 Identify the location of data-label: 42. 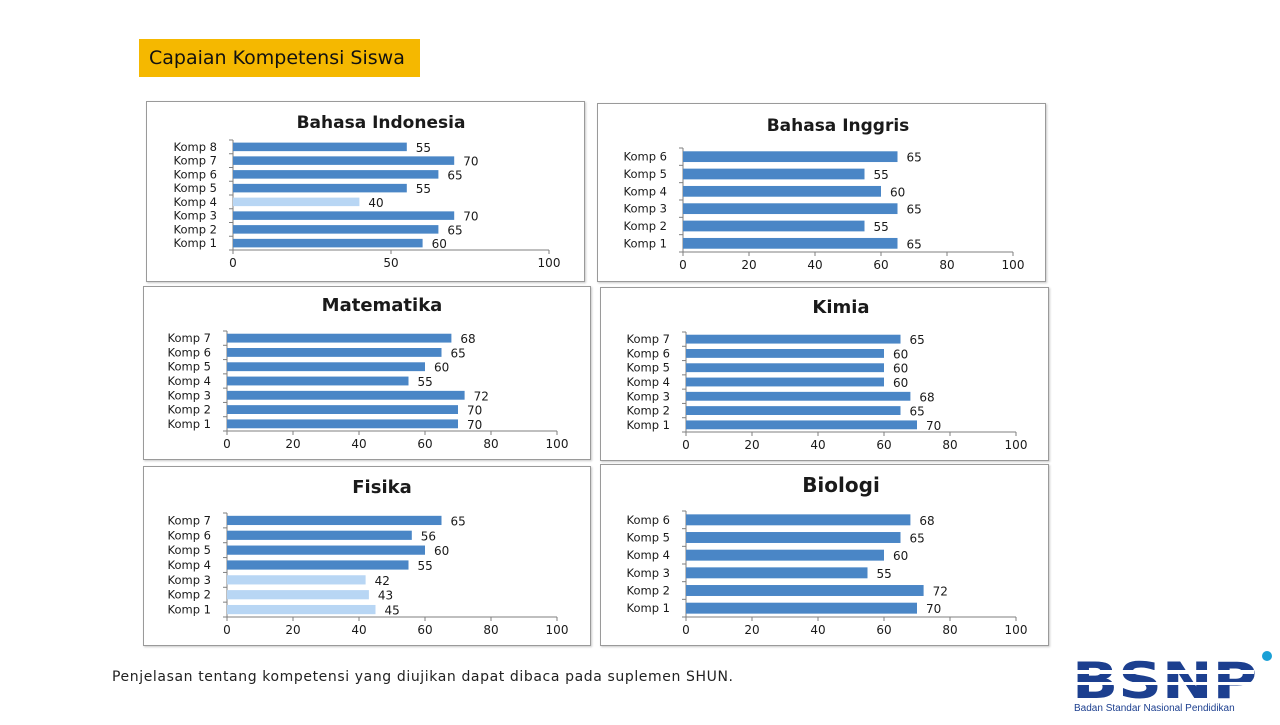
(382, 581).